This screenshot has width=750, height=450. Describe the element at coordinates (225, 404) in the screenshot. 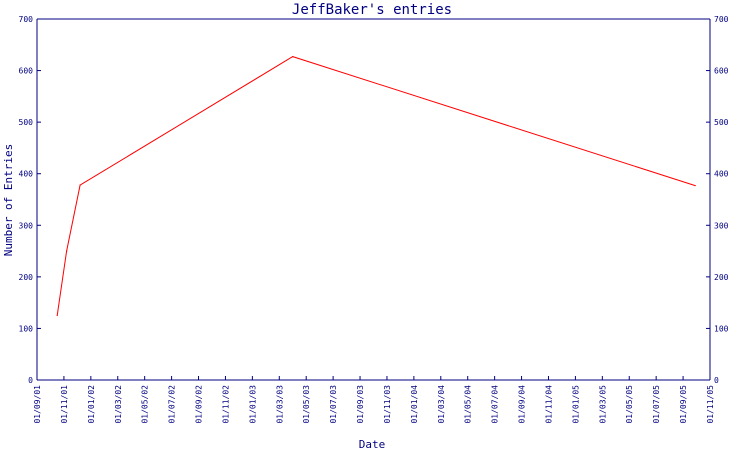

I see `x-tick-label: 01/11/02` at that location.